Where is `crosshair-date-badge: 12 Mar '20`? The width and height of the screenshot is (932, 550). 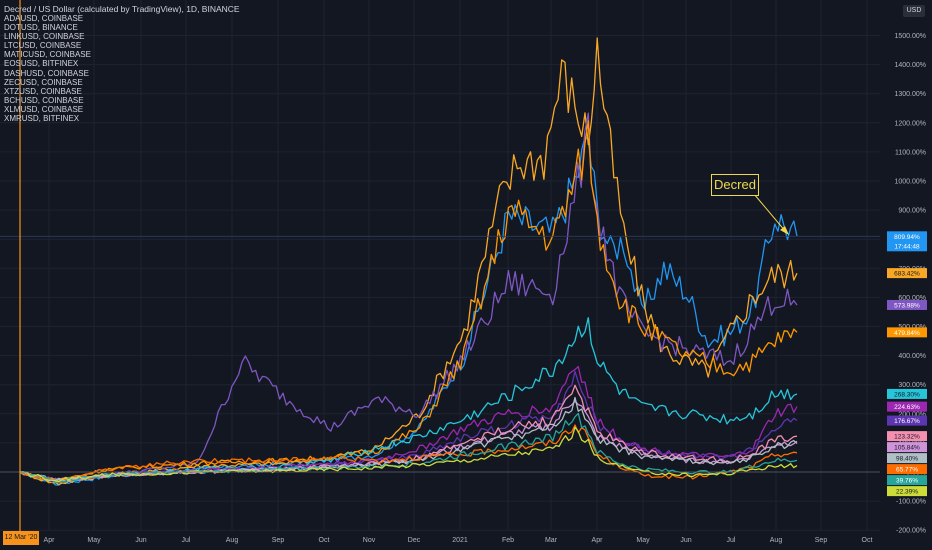 crosshair-date-badge: 12 Mar '20 is located at coordinates (21, 538).